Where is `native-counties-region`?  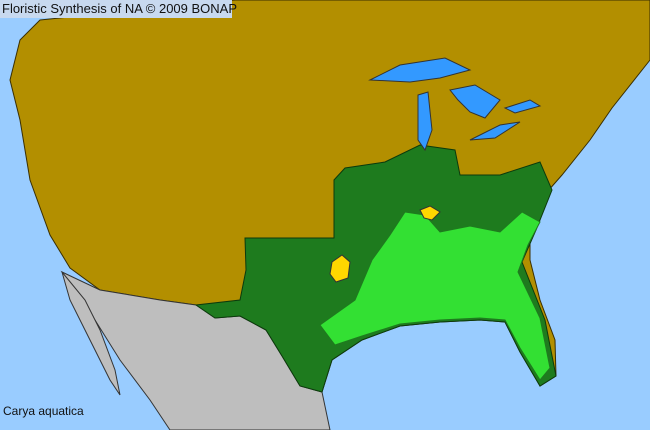 native-counties-region is located at coordinates (435, 296).